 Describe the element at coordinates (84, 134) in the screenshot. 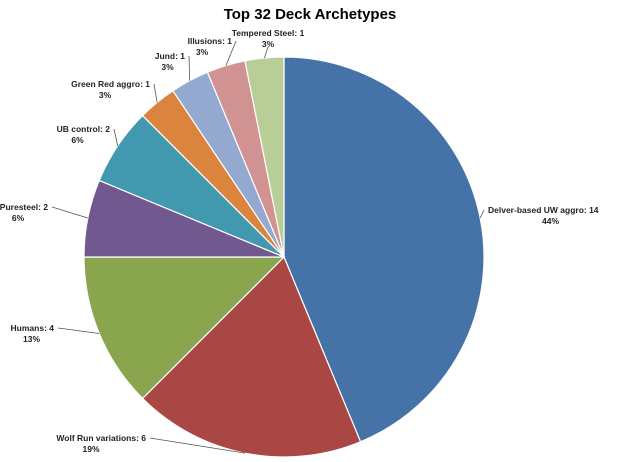

I see `data-label: UB control: 2 6%` at that location.